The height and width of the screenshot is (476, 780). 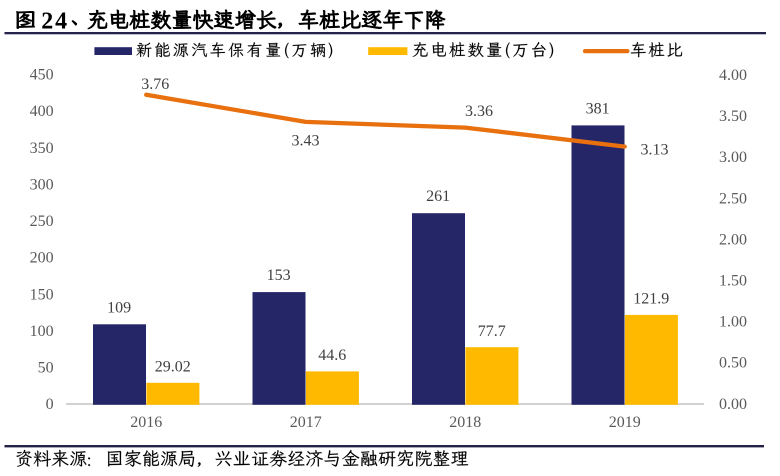 I want to click on svg-text: 77.7, so click(x=492, y=331).